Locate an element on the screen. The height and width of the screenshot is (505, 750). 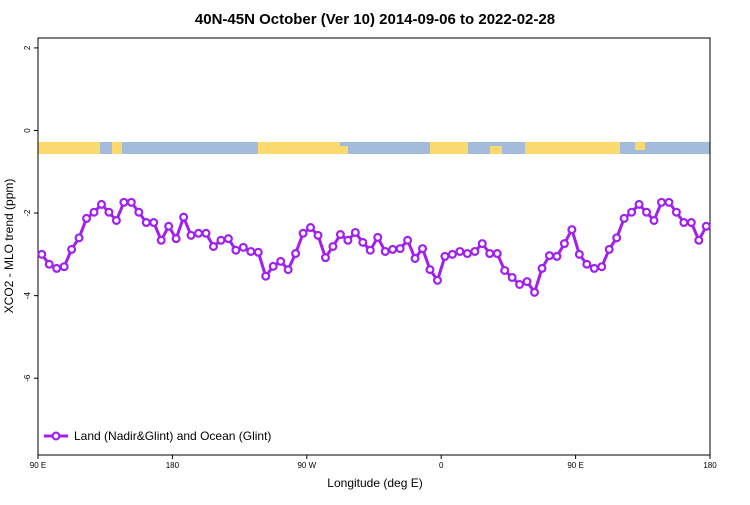
legend-label: Land (Nadir&Glint) and Ocean (Glint) is located at coordinates (172, 436).